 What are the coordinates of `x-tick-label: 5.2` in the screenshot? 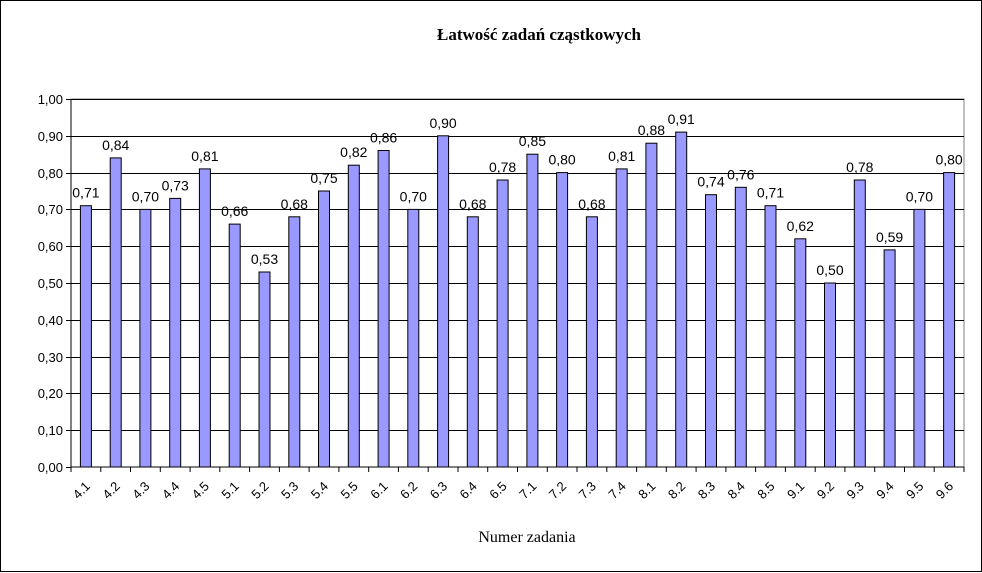 It's located at (259, 490).